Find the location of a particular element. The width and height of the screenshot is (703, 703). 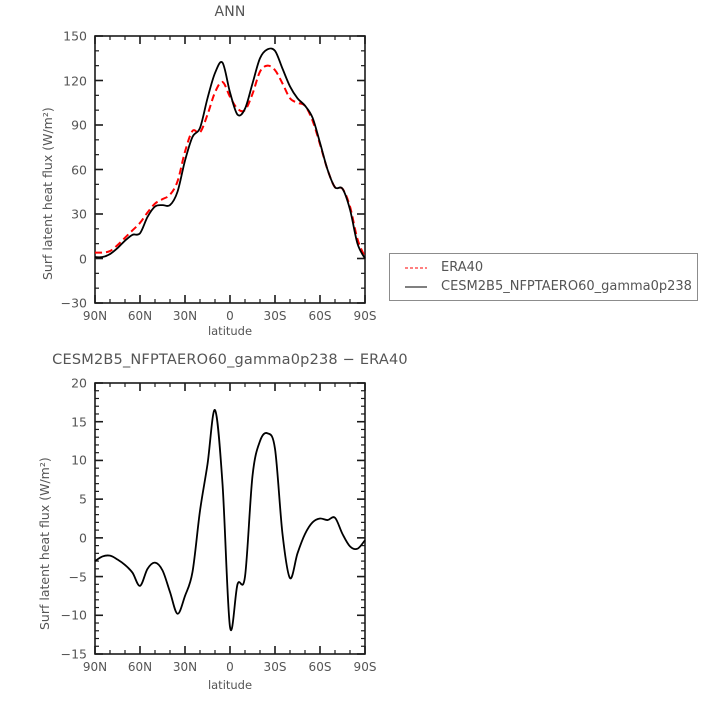

bottom-ytick-label: 0 is located at coordinates (83, 538).